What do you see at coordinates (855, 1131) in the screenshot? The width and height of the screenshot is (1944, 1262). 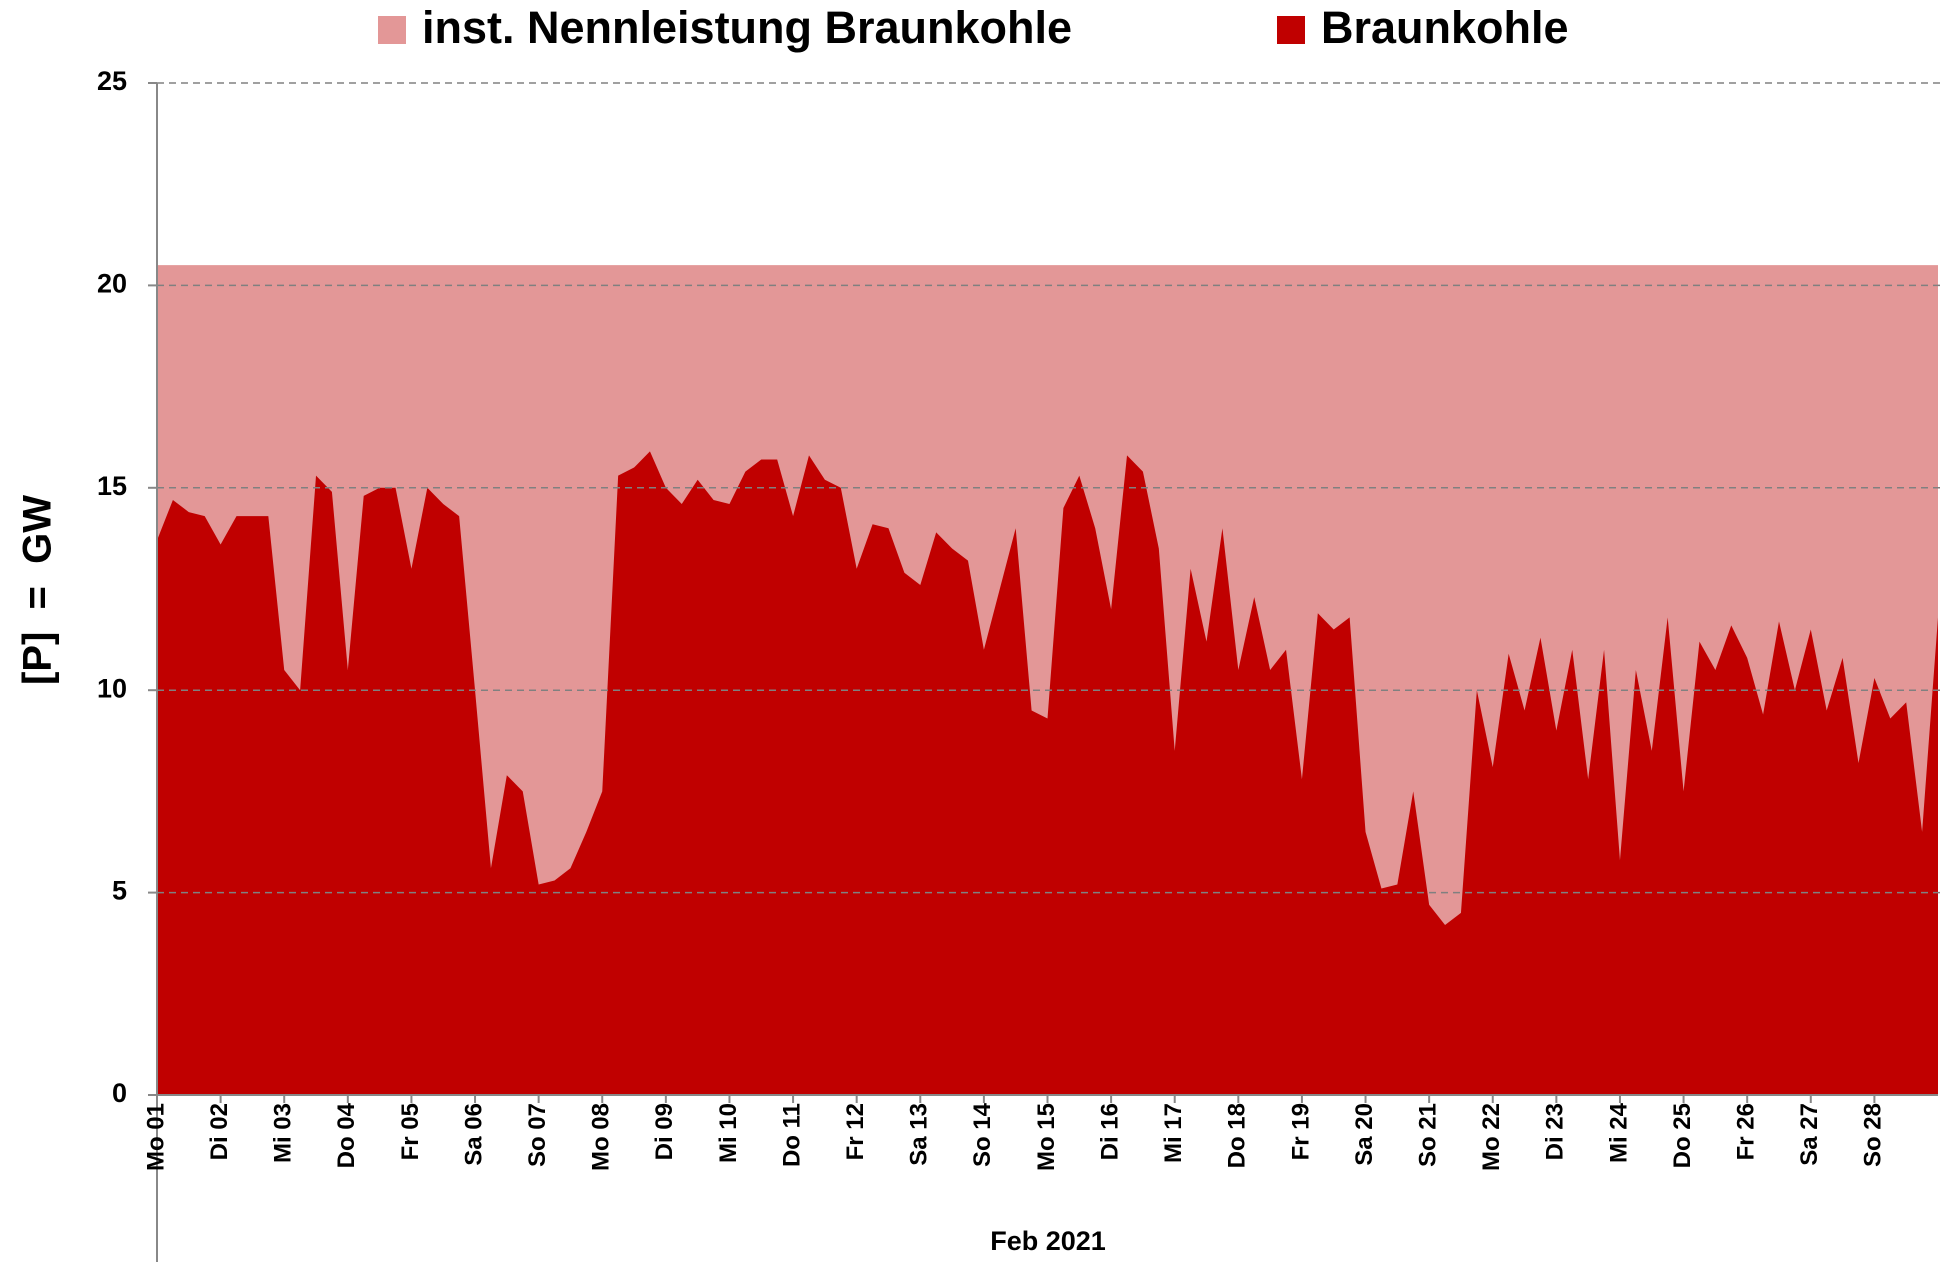 I see `x-tick-label: Fr 12` at bounding box center [855, 1131].